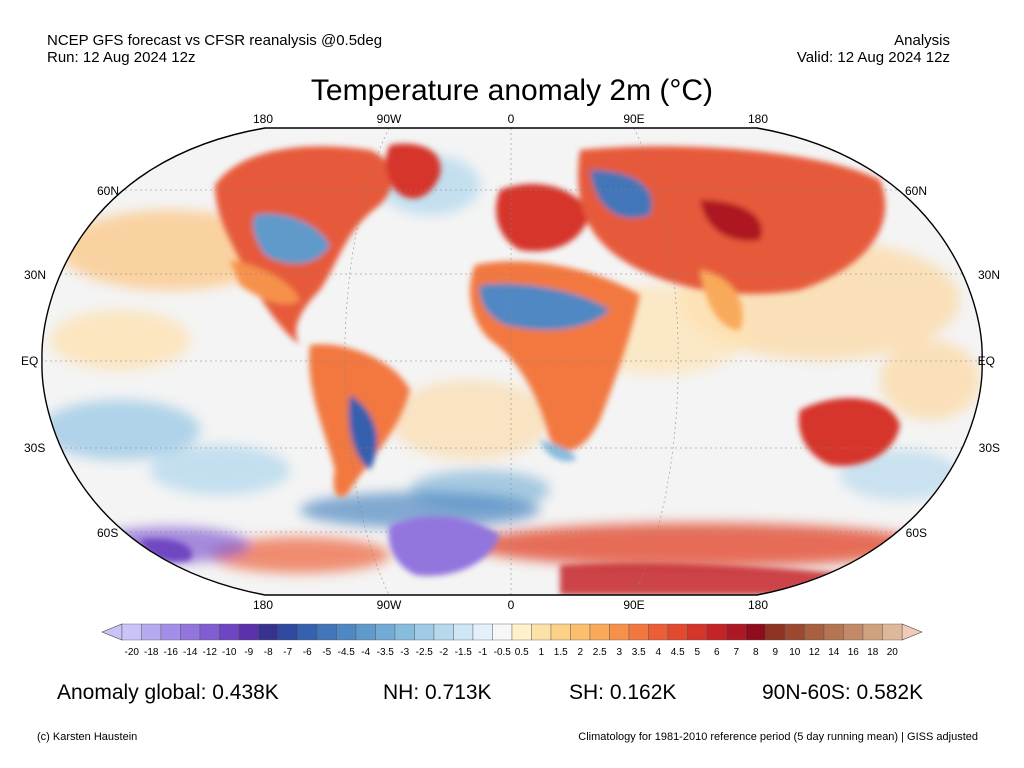  Describe the element at coordinates (716, 652) in the screenshot. I see `colorbar-label: 6` at that location.